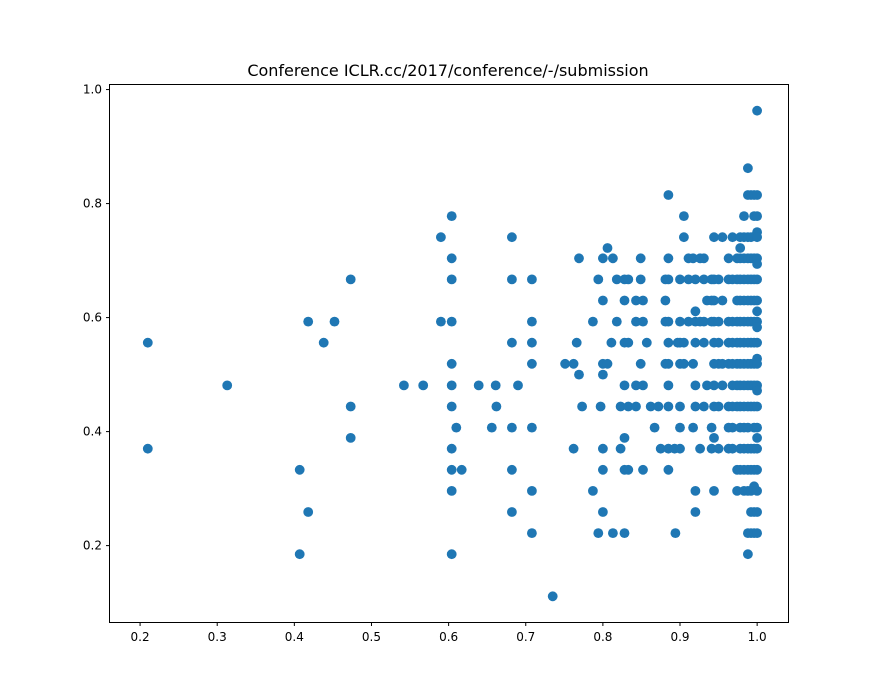  Describe the element at coordinates (679, 637) in the screenshot. I see `x-tick-label: 0.9` at that location.